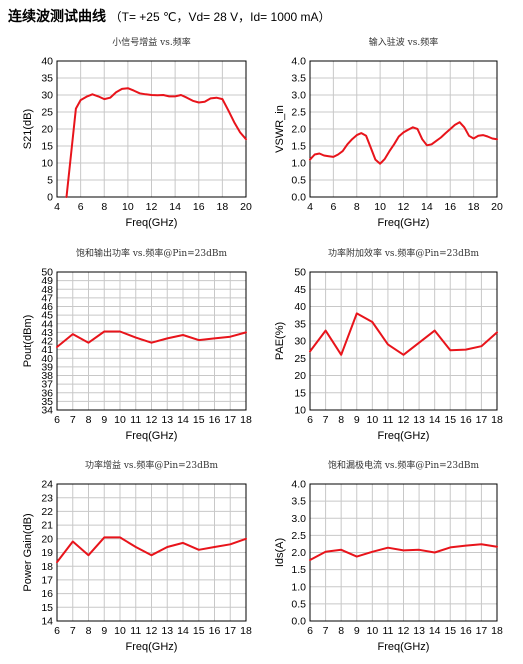 Image resolution: width=523 pixels, height=664 pixels. Describe the element at coordinates (298, 622) in the screenshot. I see `y-tick-label: 0.0` at that location.